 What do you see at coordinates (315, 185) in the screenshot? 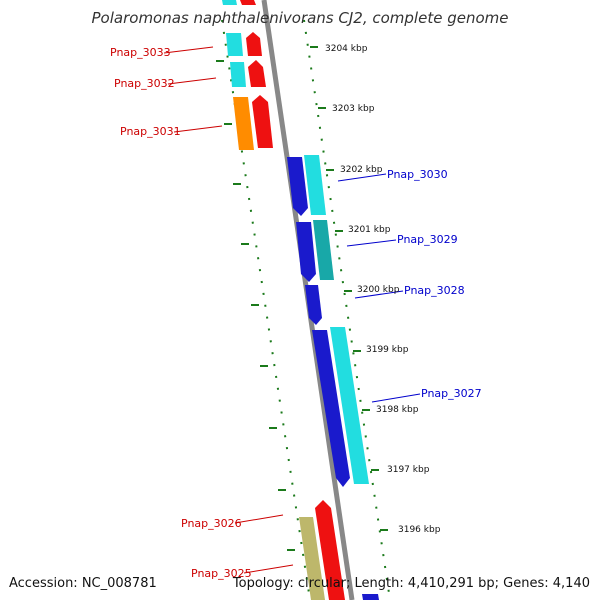
I see `gene-pnap-3030-cds` at bounding box center [315, 185].